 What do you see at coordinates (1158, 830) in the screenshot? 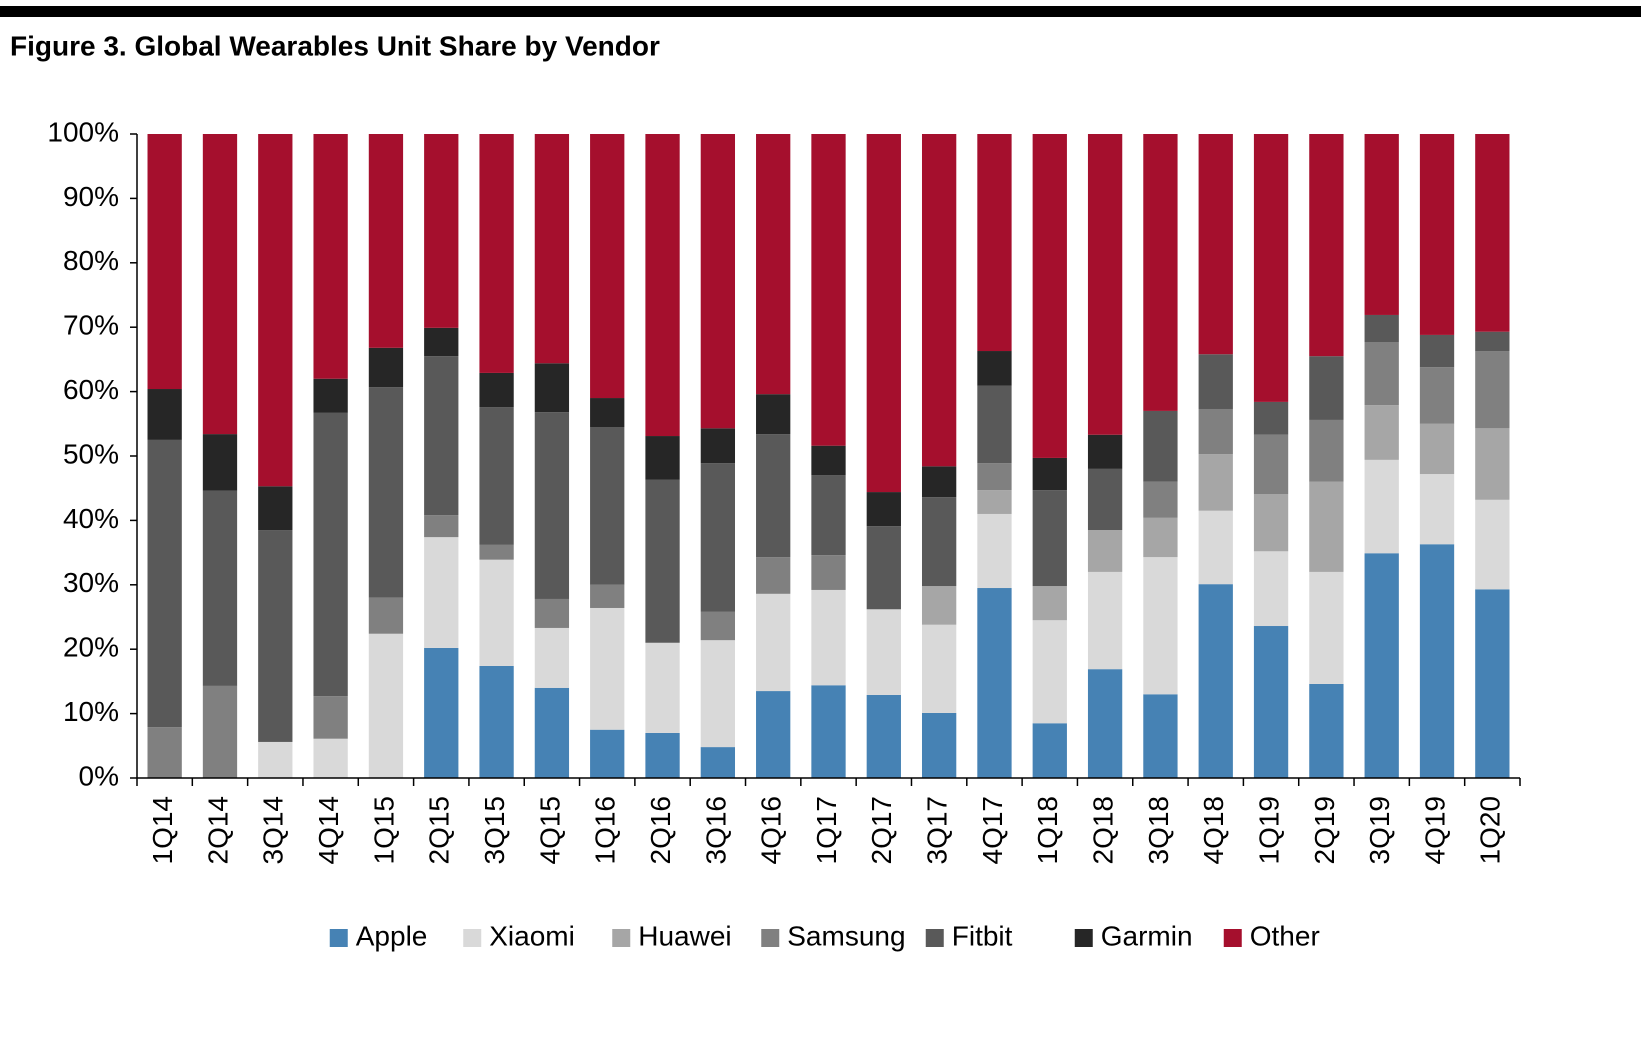
I see `x-tick-label: 3Q18` at bounding box center [1158, 830].